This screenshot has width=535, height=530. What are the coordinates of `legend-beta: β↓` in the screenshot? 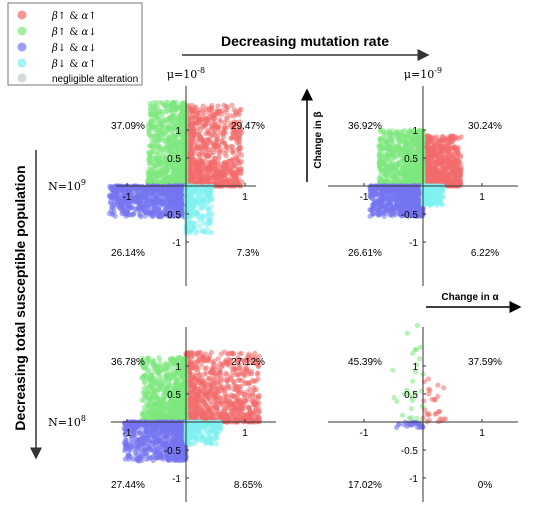 It's located at (58, 64).